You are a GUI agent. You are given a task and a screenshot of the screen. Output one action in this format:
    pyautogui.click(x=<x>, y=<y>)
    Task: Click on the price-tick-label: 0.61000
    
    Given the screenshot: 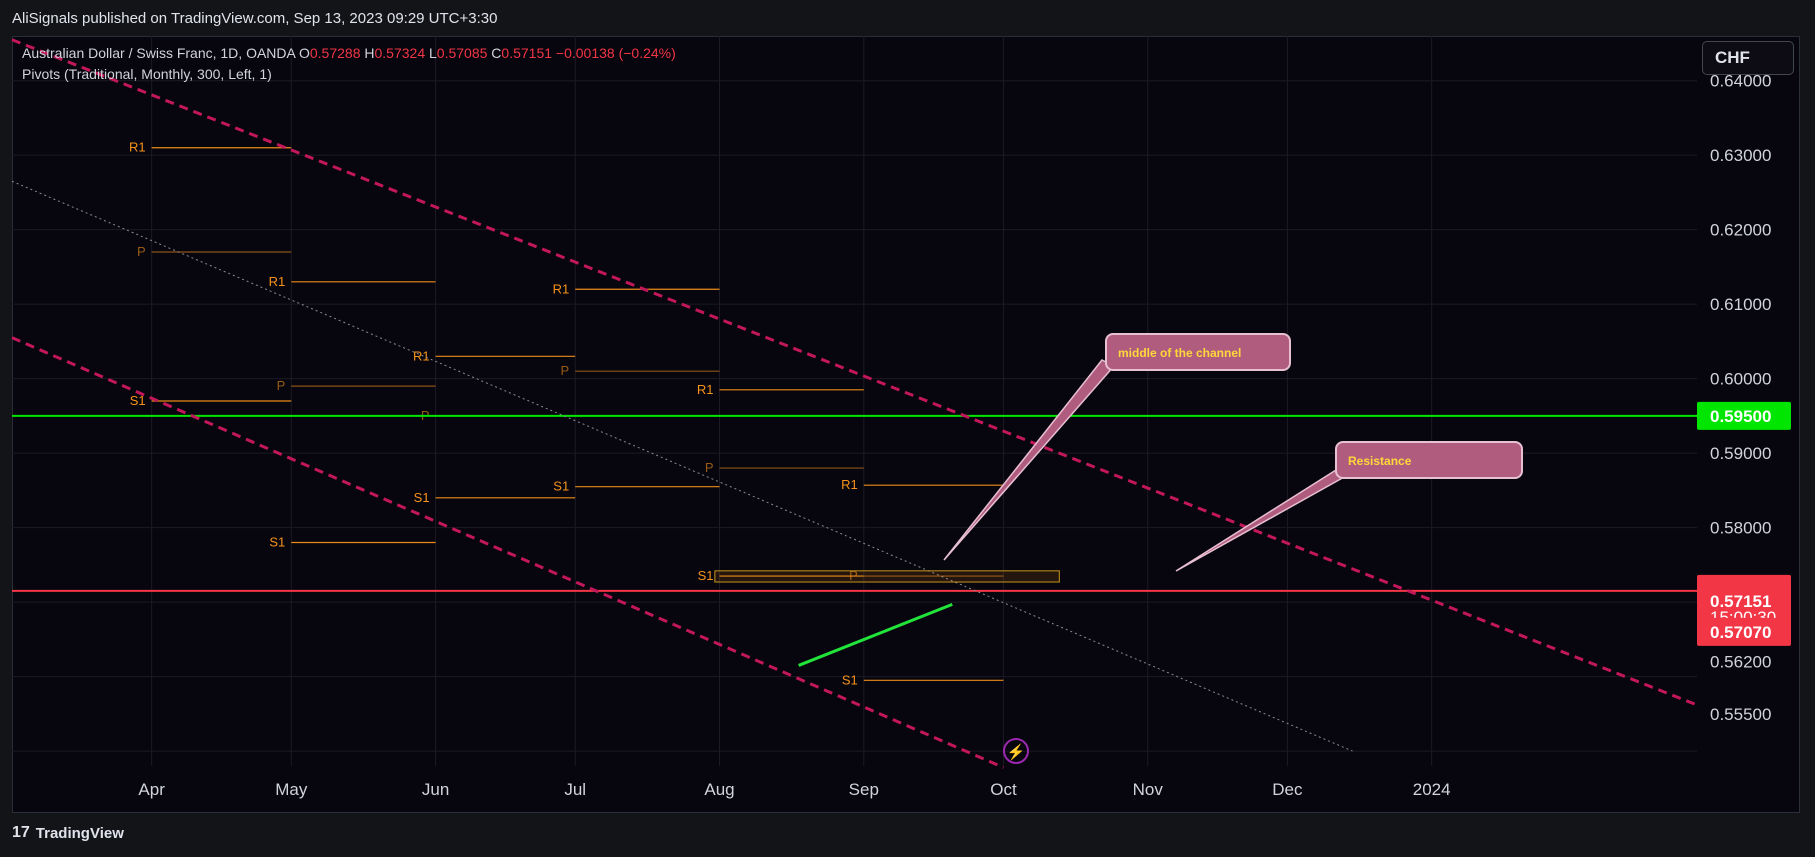 What is the action you would take?
    pyautogui.click(x=1740, y=304)
    